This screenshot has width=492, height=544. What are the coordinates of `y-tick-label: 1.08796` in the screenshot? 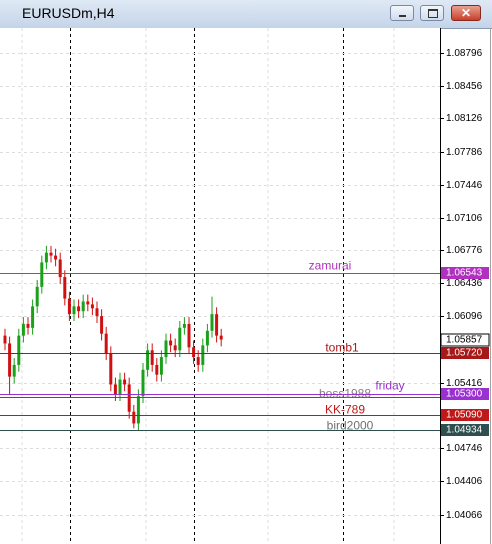 It's located at (464, 53).